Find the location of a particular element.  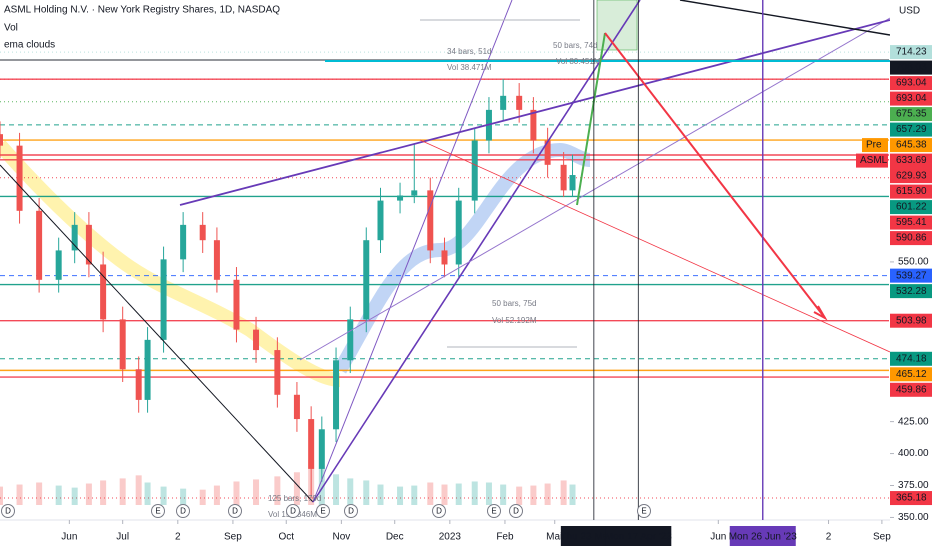

annotation: 125 bars, 179d is located at coordinates (294, 498).